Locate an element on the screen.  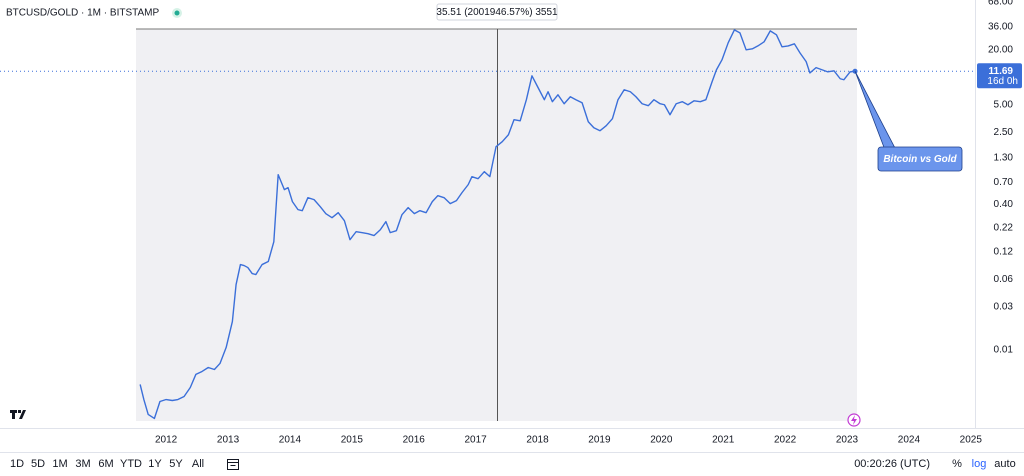
price-tag is located at coordinates (999, 76).